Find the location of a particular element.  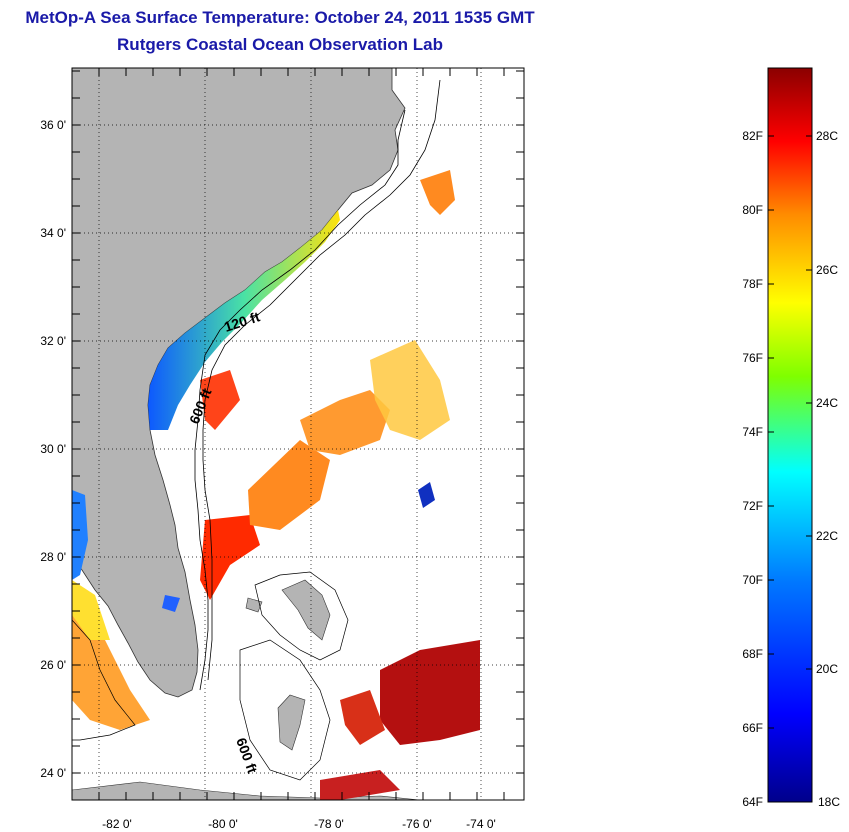

lat-tick-label: 34 0' is located at coordinates (53, 233).